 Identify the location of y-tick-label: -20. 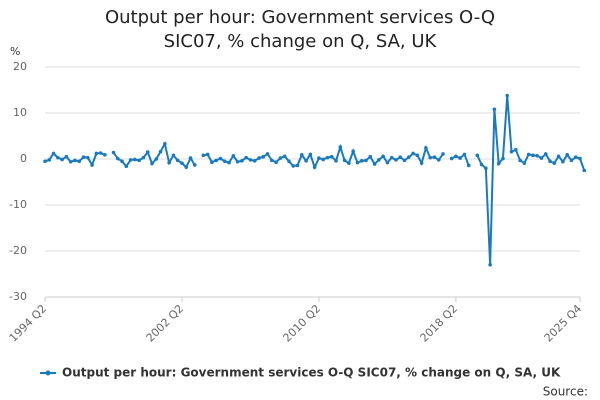
(18, 250).